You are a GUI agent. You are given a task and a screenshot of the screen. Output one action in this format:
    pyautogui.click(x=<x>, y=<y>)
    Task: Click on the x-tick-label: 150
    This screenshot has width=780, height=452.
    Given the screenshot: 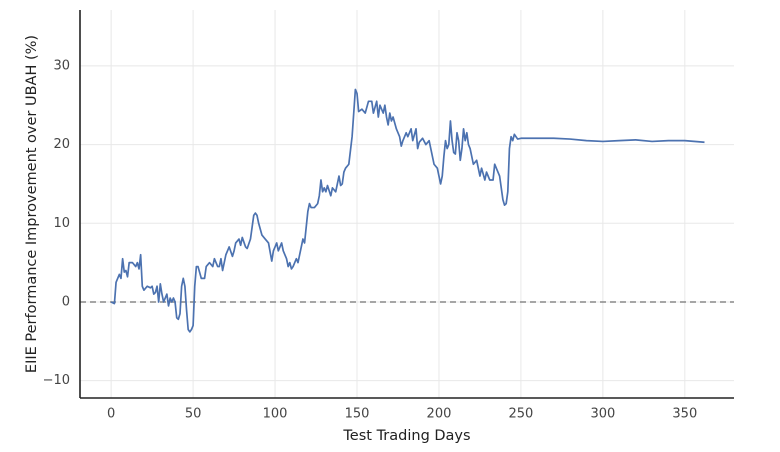 What is the action you would take?
    pyautogui.click(x=357, y=414)
    